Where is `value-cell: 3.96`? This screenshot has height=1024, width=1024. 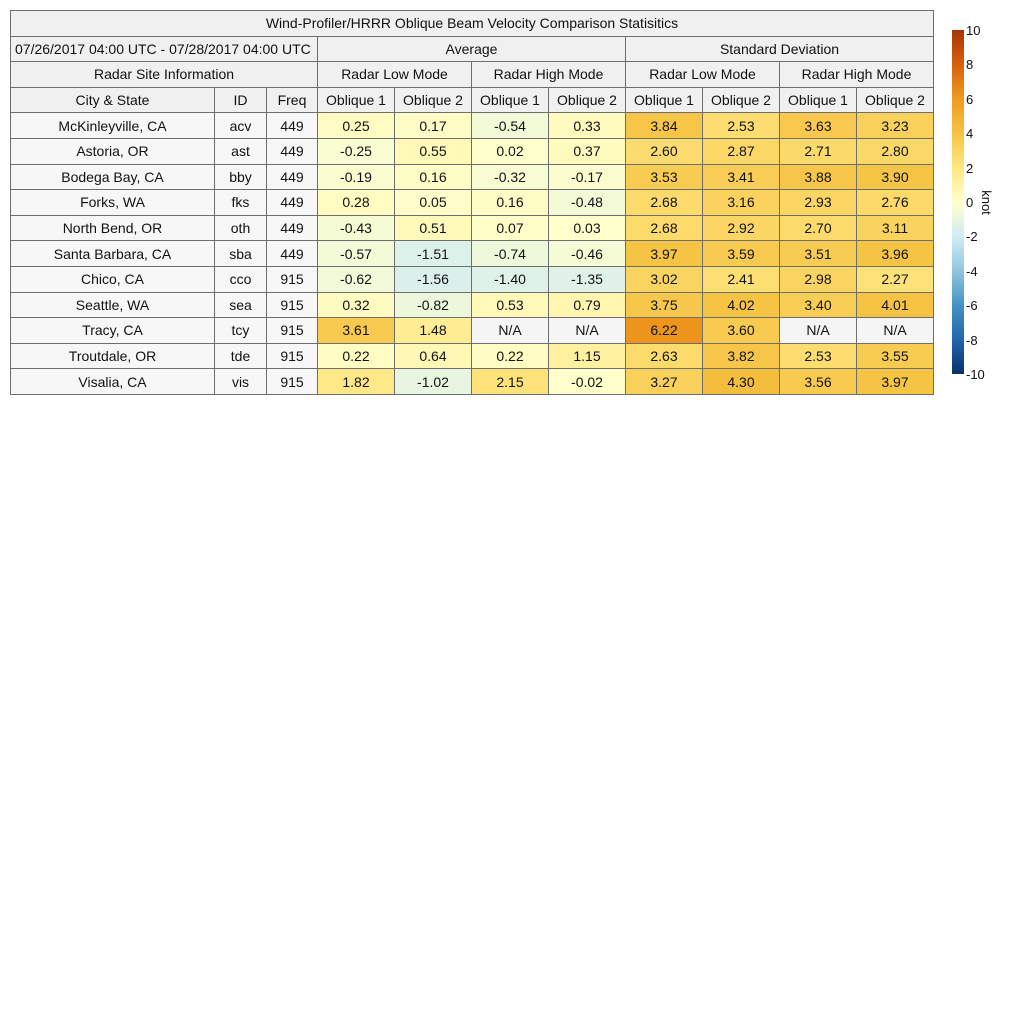 value-cell: 3.96 is located at coordinates (895, 253).